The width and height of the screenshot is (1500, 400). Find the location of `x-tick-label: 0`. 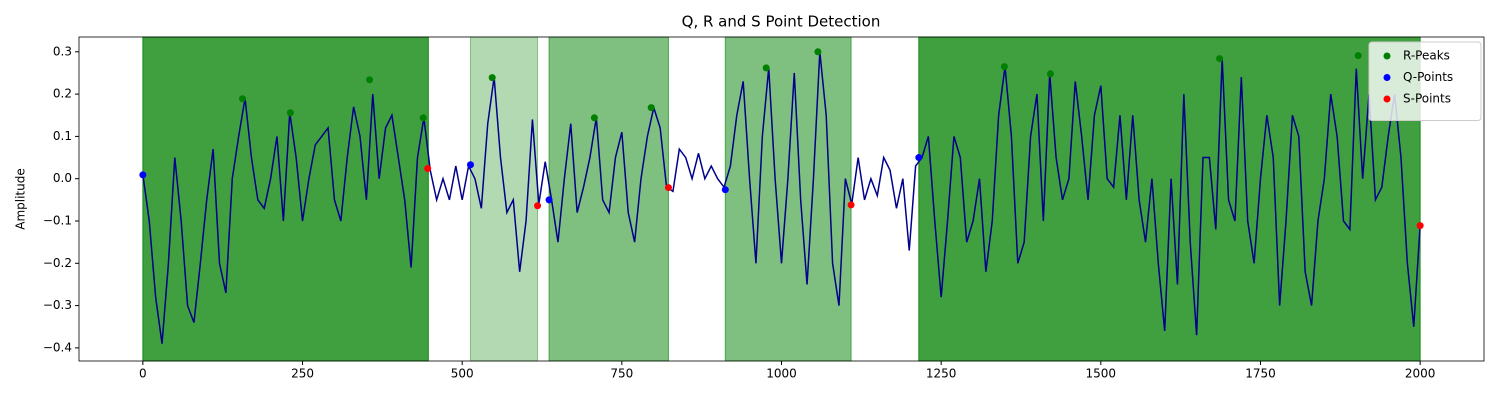

x-tick-label: 0 is located at coordinates (143, 374).